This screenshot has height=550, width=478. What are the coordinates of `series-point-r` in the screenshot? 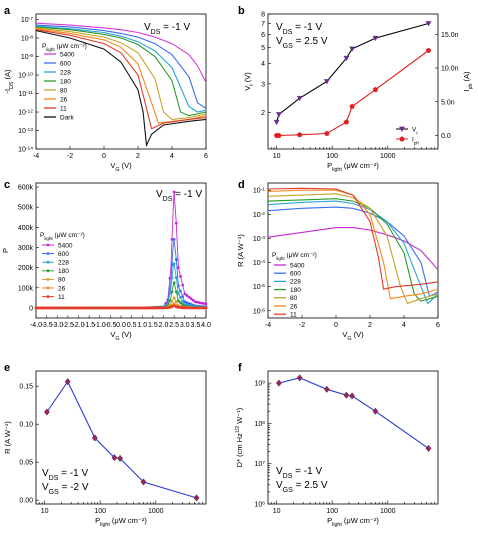 It's located at (196, 498).